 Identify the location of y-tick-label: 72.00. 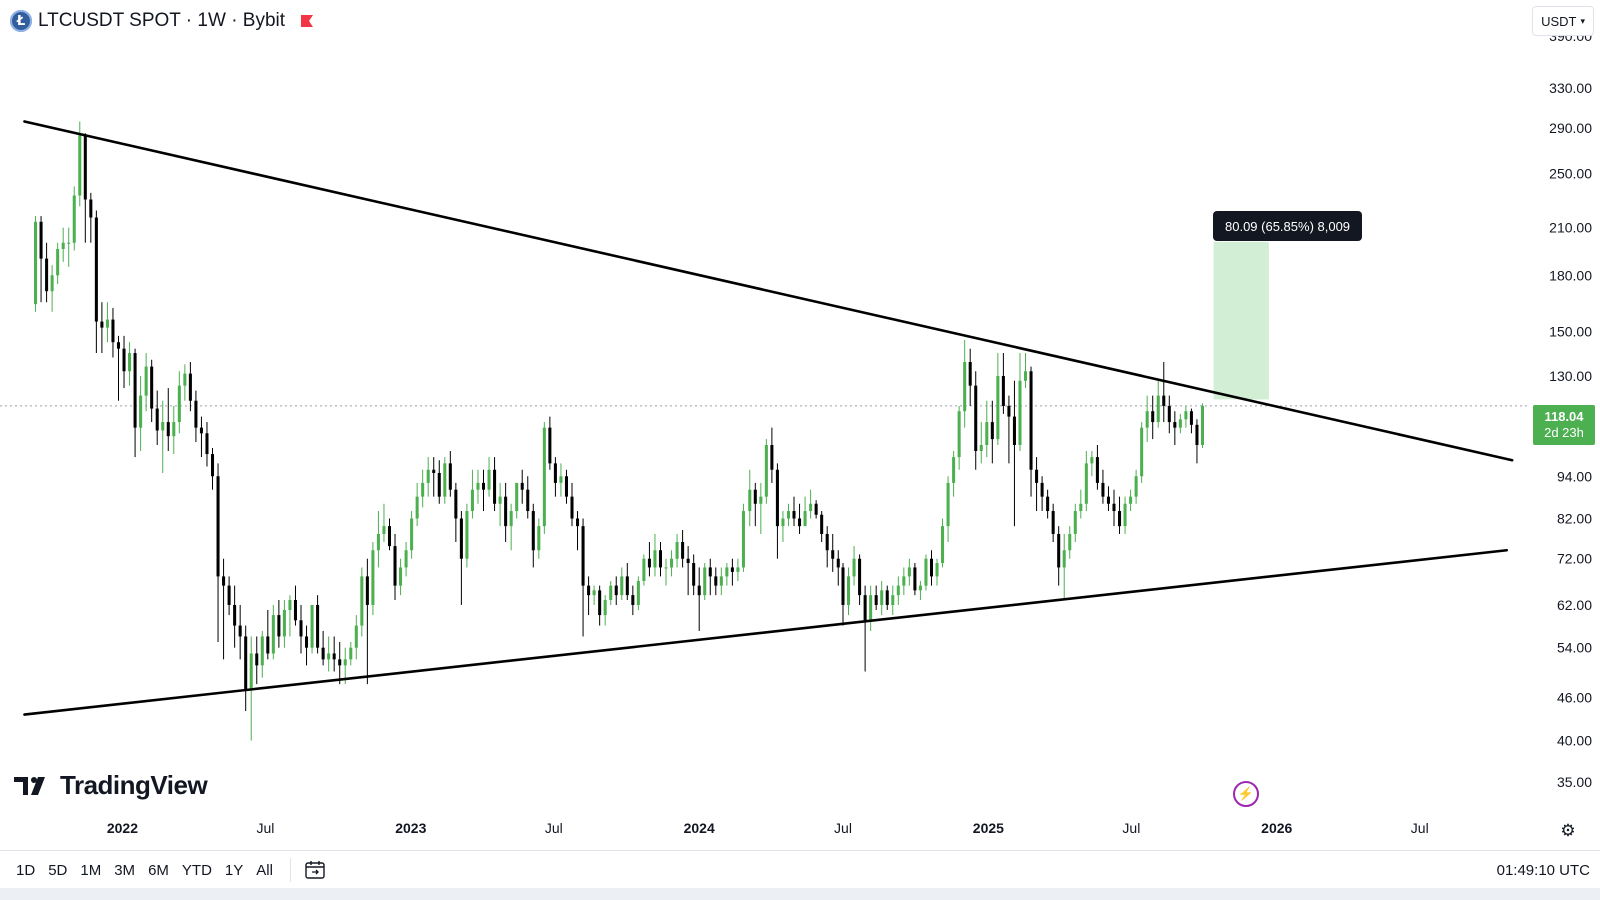
(1574, 559).